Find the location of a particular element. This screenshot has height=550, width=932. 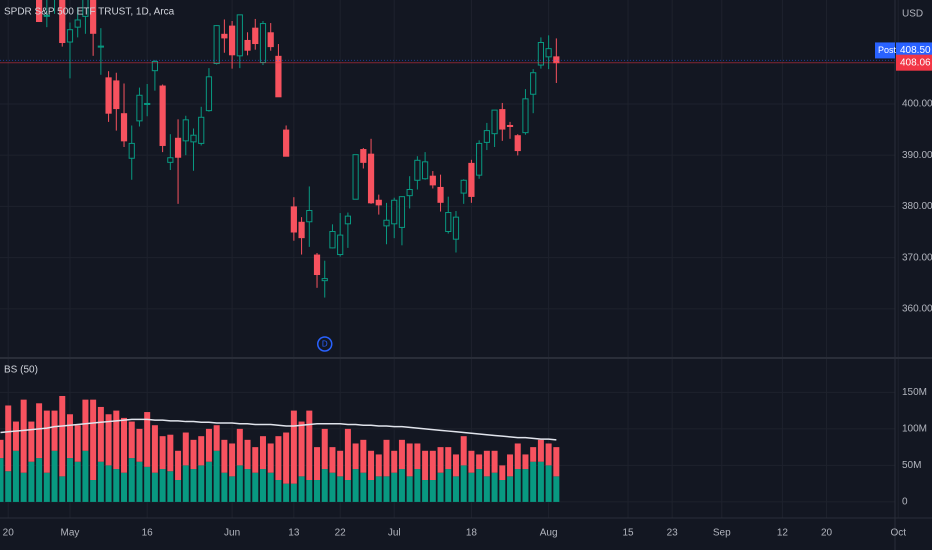

x-tick-label: 12 is located at coordinates (783, 533).